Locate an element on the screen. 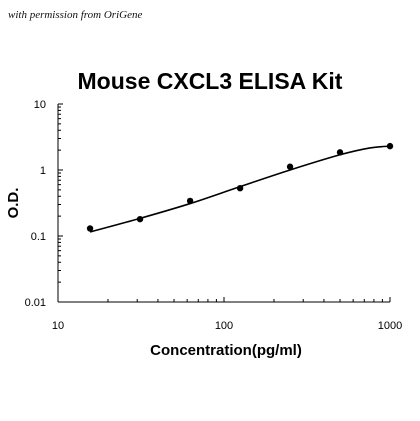 This screenshot has height=421, width=420. x-tick-label: 100 is located at coordinates (224, 326).